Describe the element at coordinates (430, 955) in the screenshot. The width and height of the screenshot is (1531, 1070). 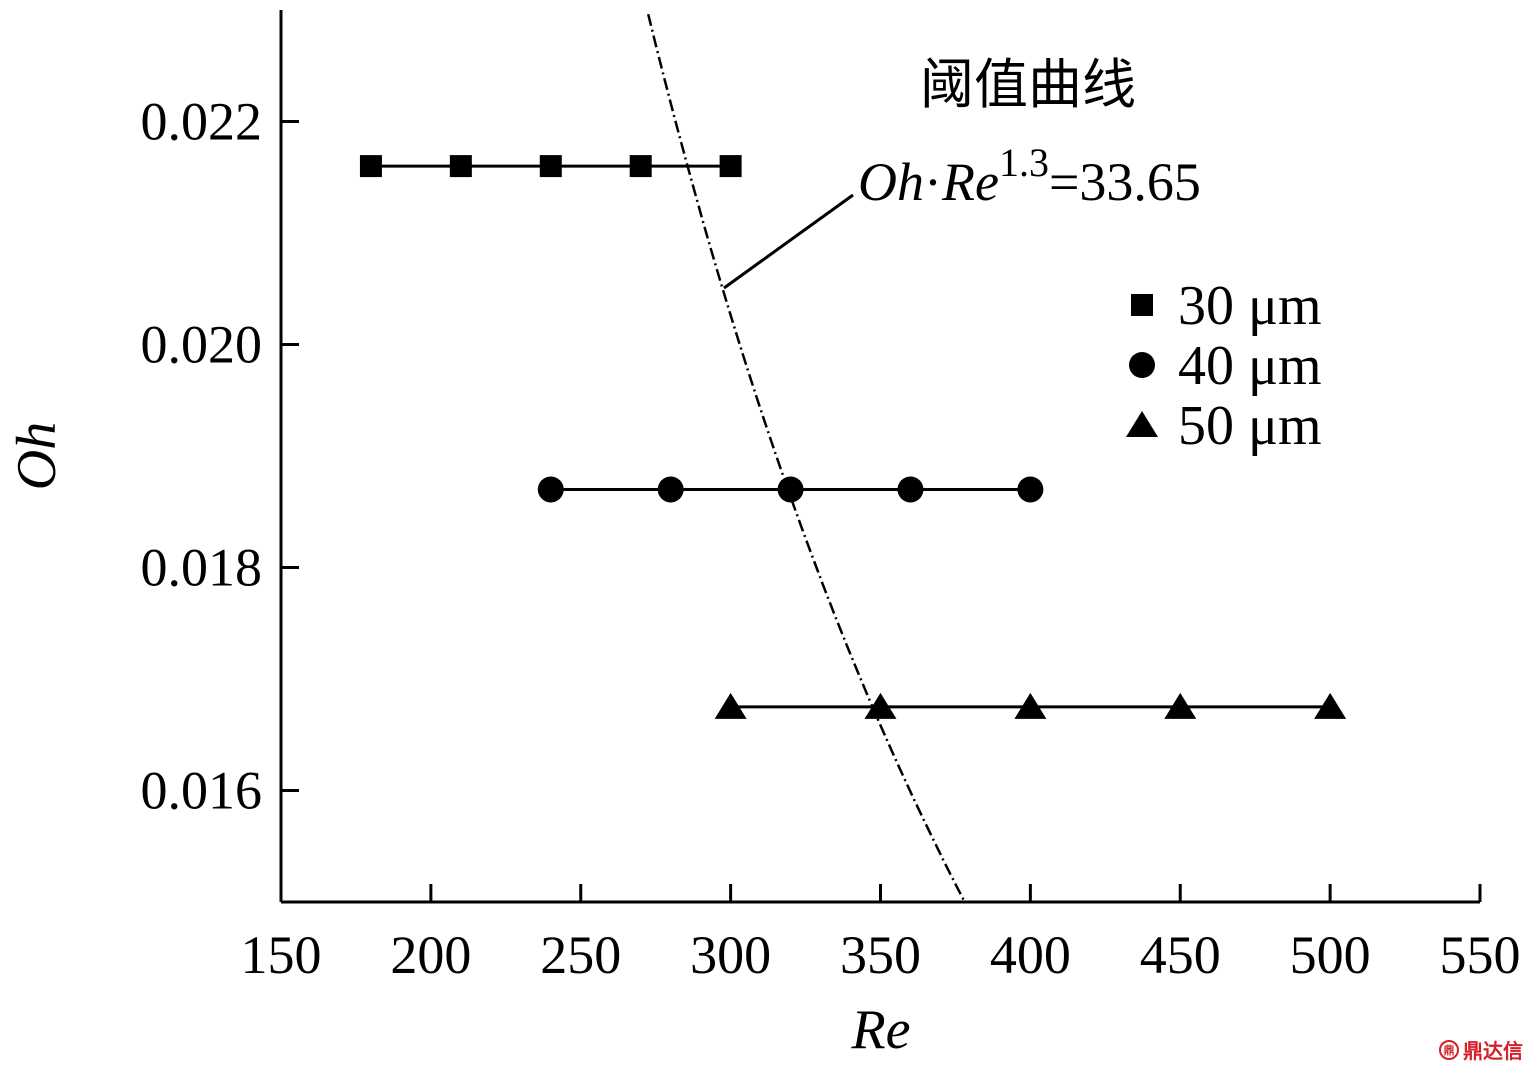
I see `x-tick-label: 200` at that location.